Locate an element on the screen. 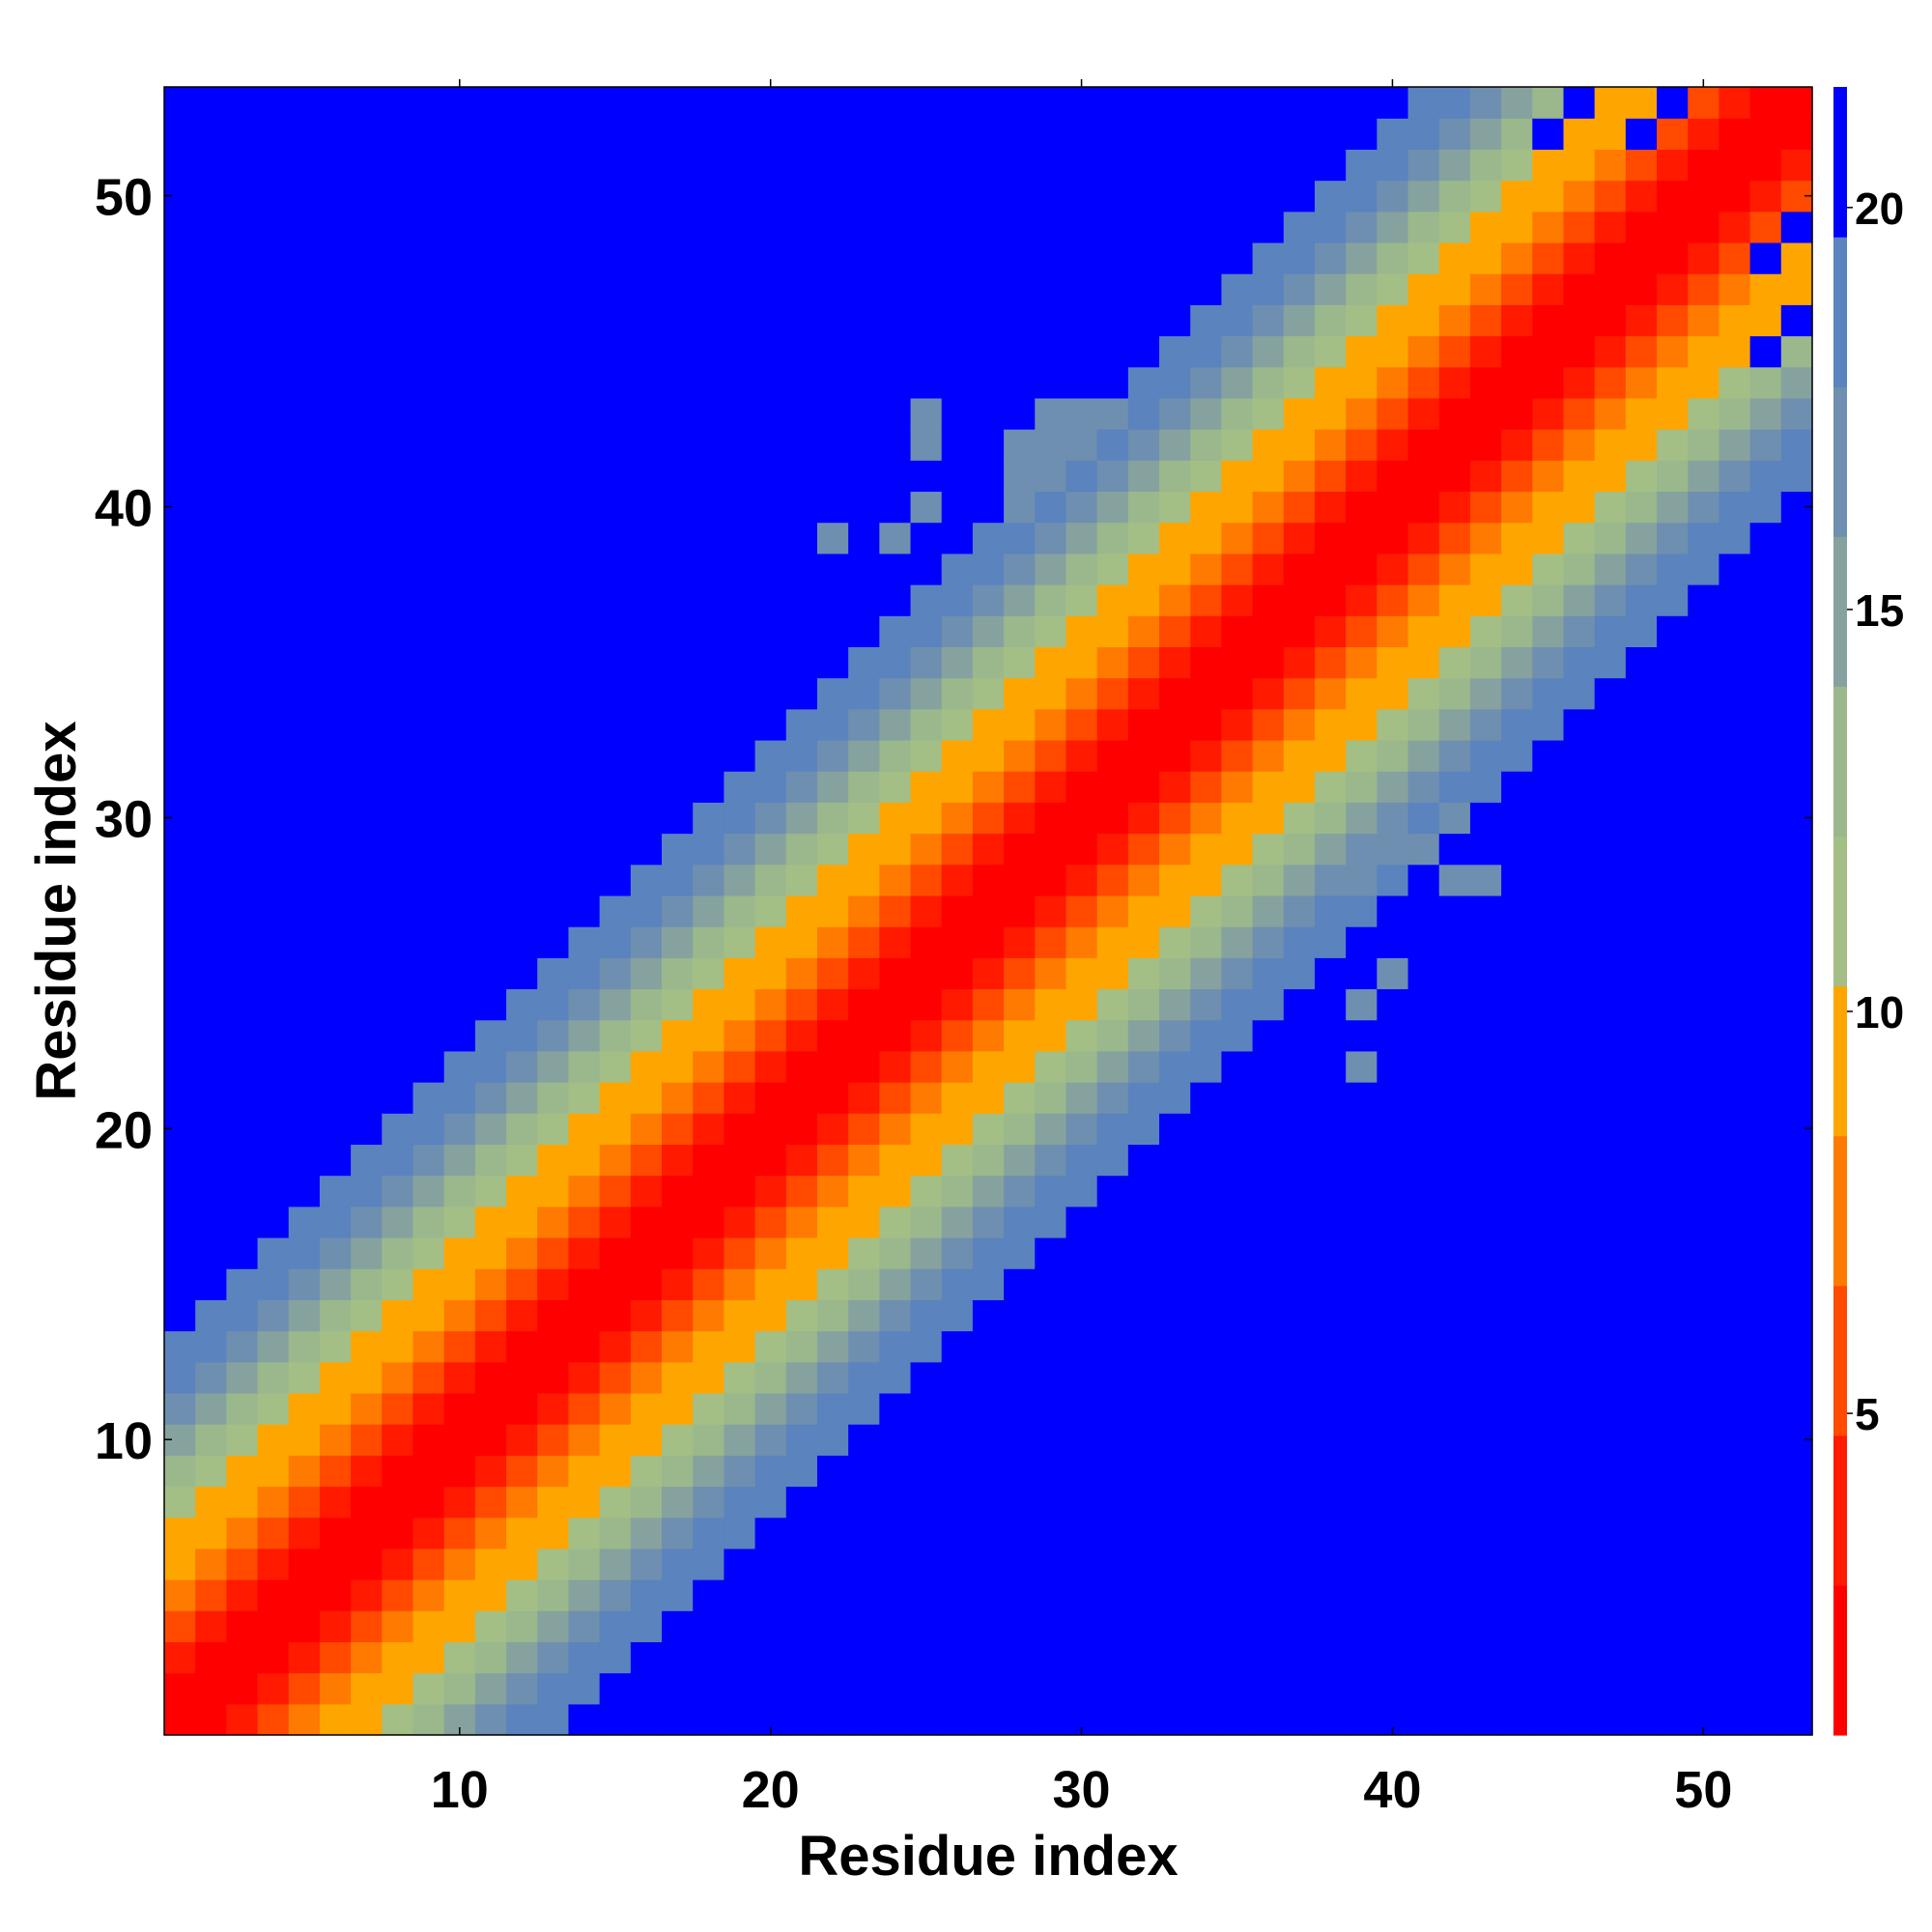 The image size is (1932, 1932). x-axis-title: Residue index is located at coordinates (988, 1856).